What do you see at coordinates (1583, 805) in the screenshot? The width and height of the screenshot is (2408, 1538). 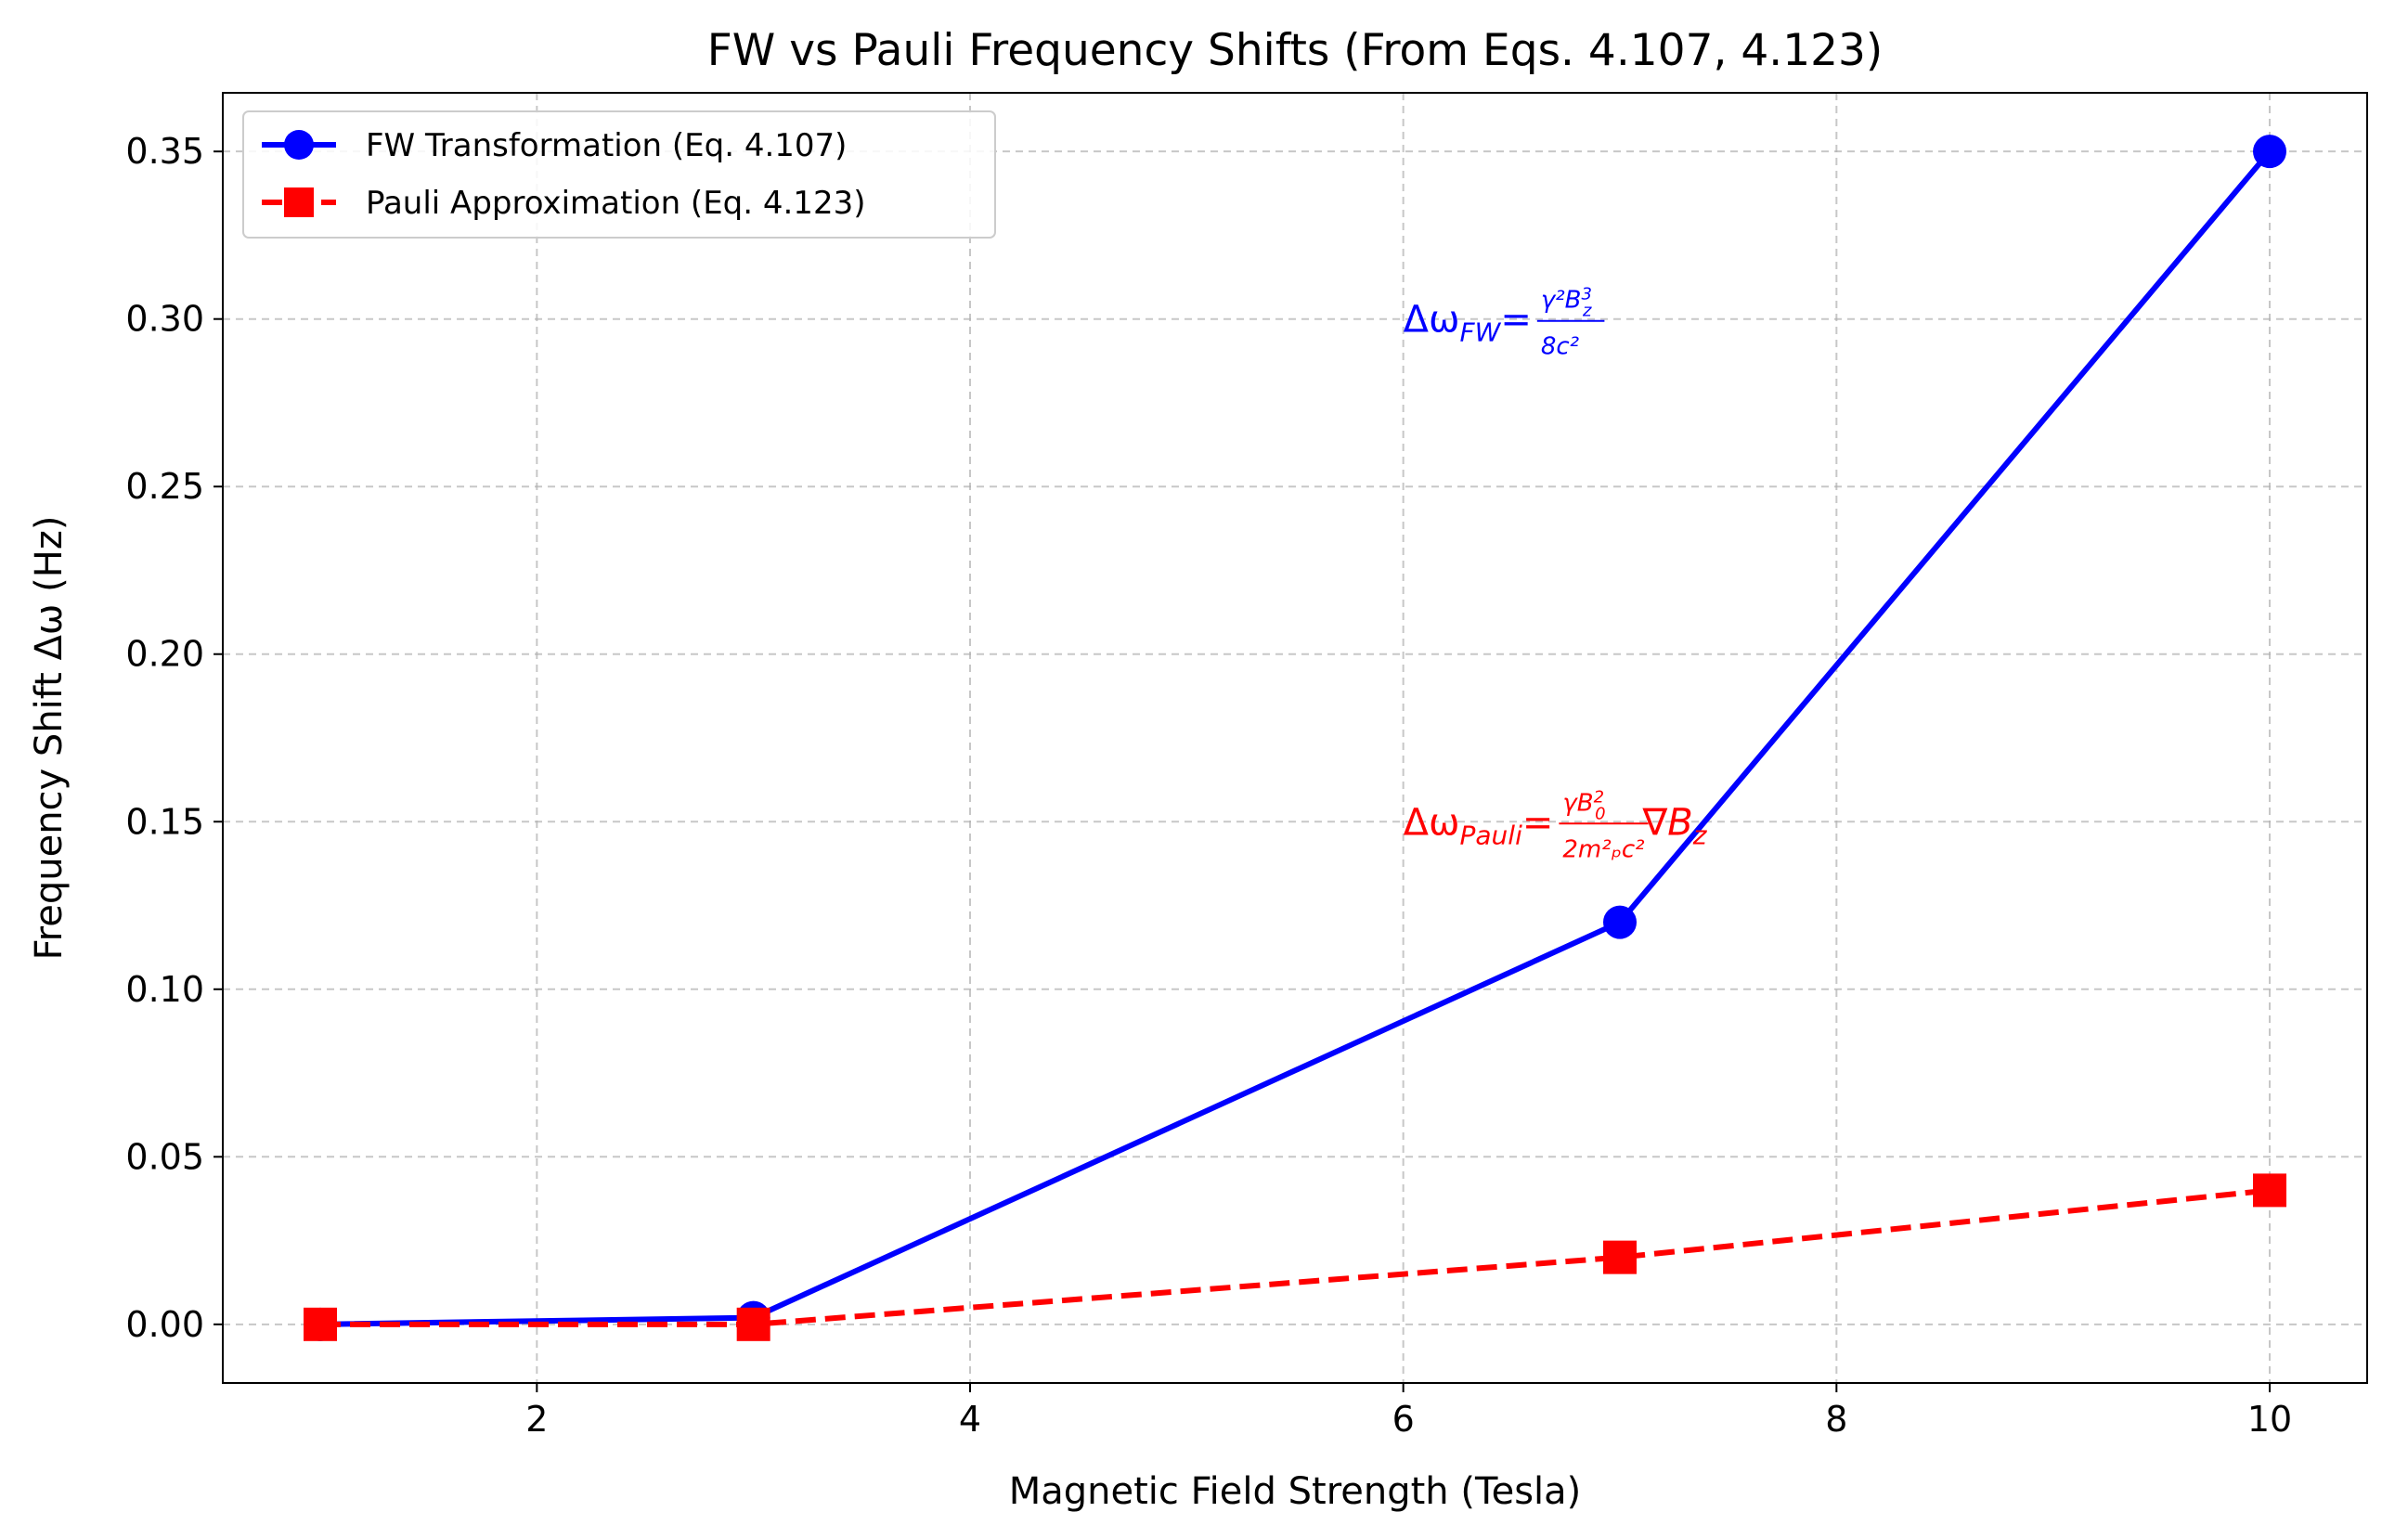 I see `pauli-formula-numerator: γB2 0` at bounding box center [1583, 805].